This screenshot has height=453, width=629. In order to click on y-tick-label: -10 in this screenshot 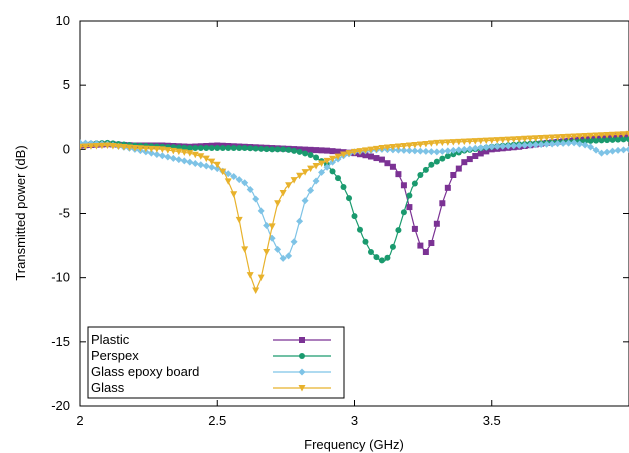, I will do `click(60, 277)`.